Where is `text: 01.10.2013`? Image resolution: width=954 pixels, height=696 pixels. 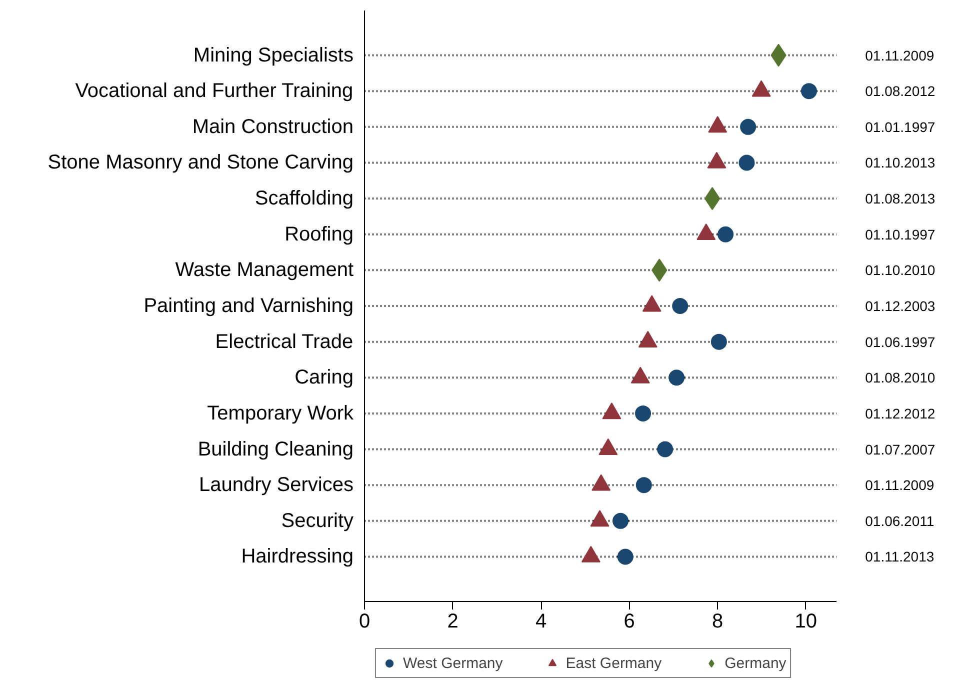 text: 01.10.2013 is located at coordinates (900, 162).